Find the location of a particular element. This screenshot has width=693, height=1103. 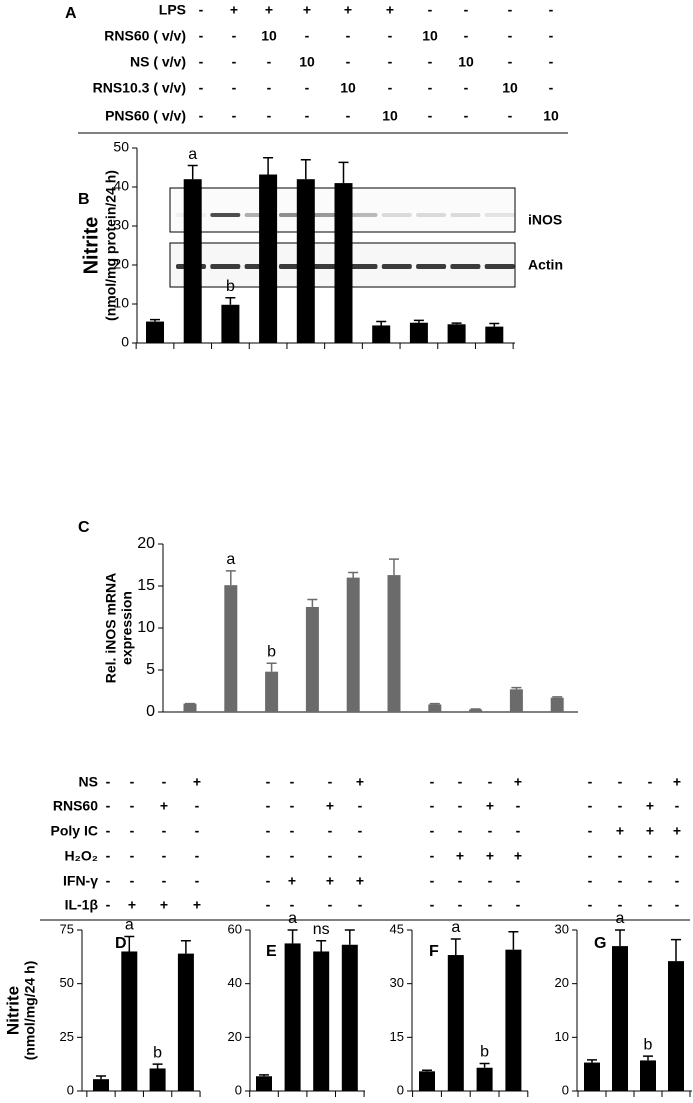

y-axis-label: (nmol/mg protein/24 h) is located at coordinates (111, 245).